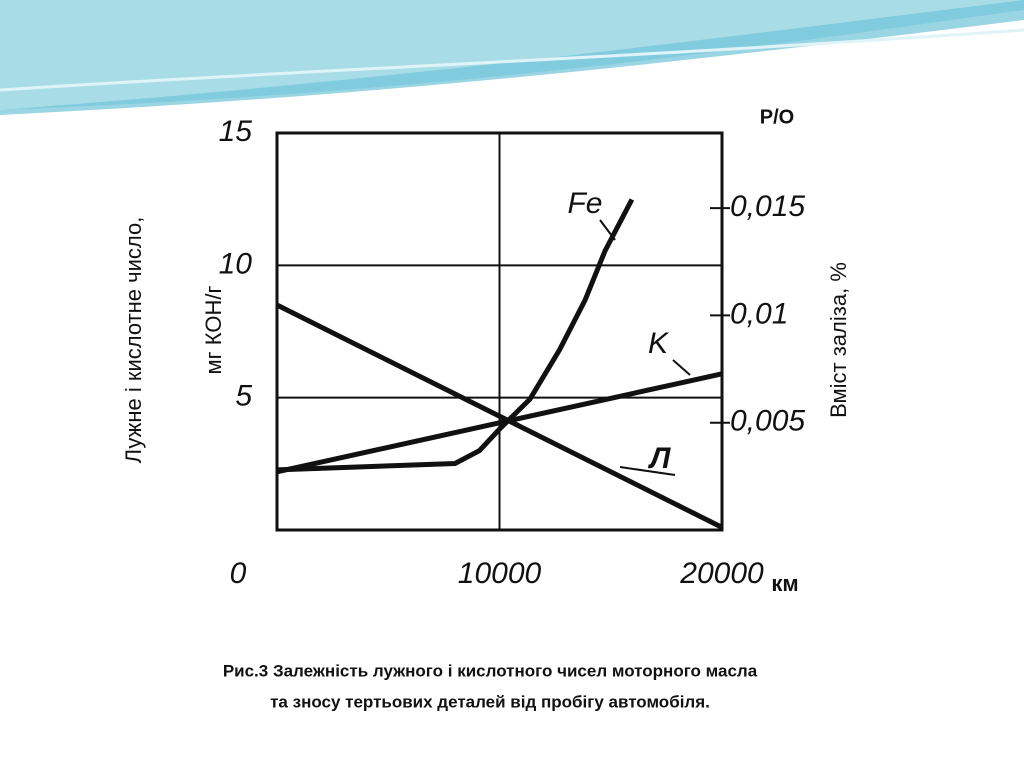 This screenshot has height=768, width=1024. What do you see at coordinates (238, 573) in the screenshot?
I see `x-tick-label: 0` at bounding box center [238, 573].